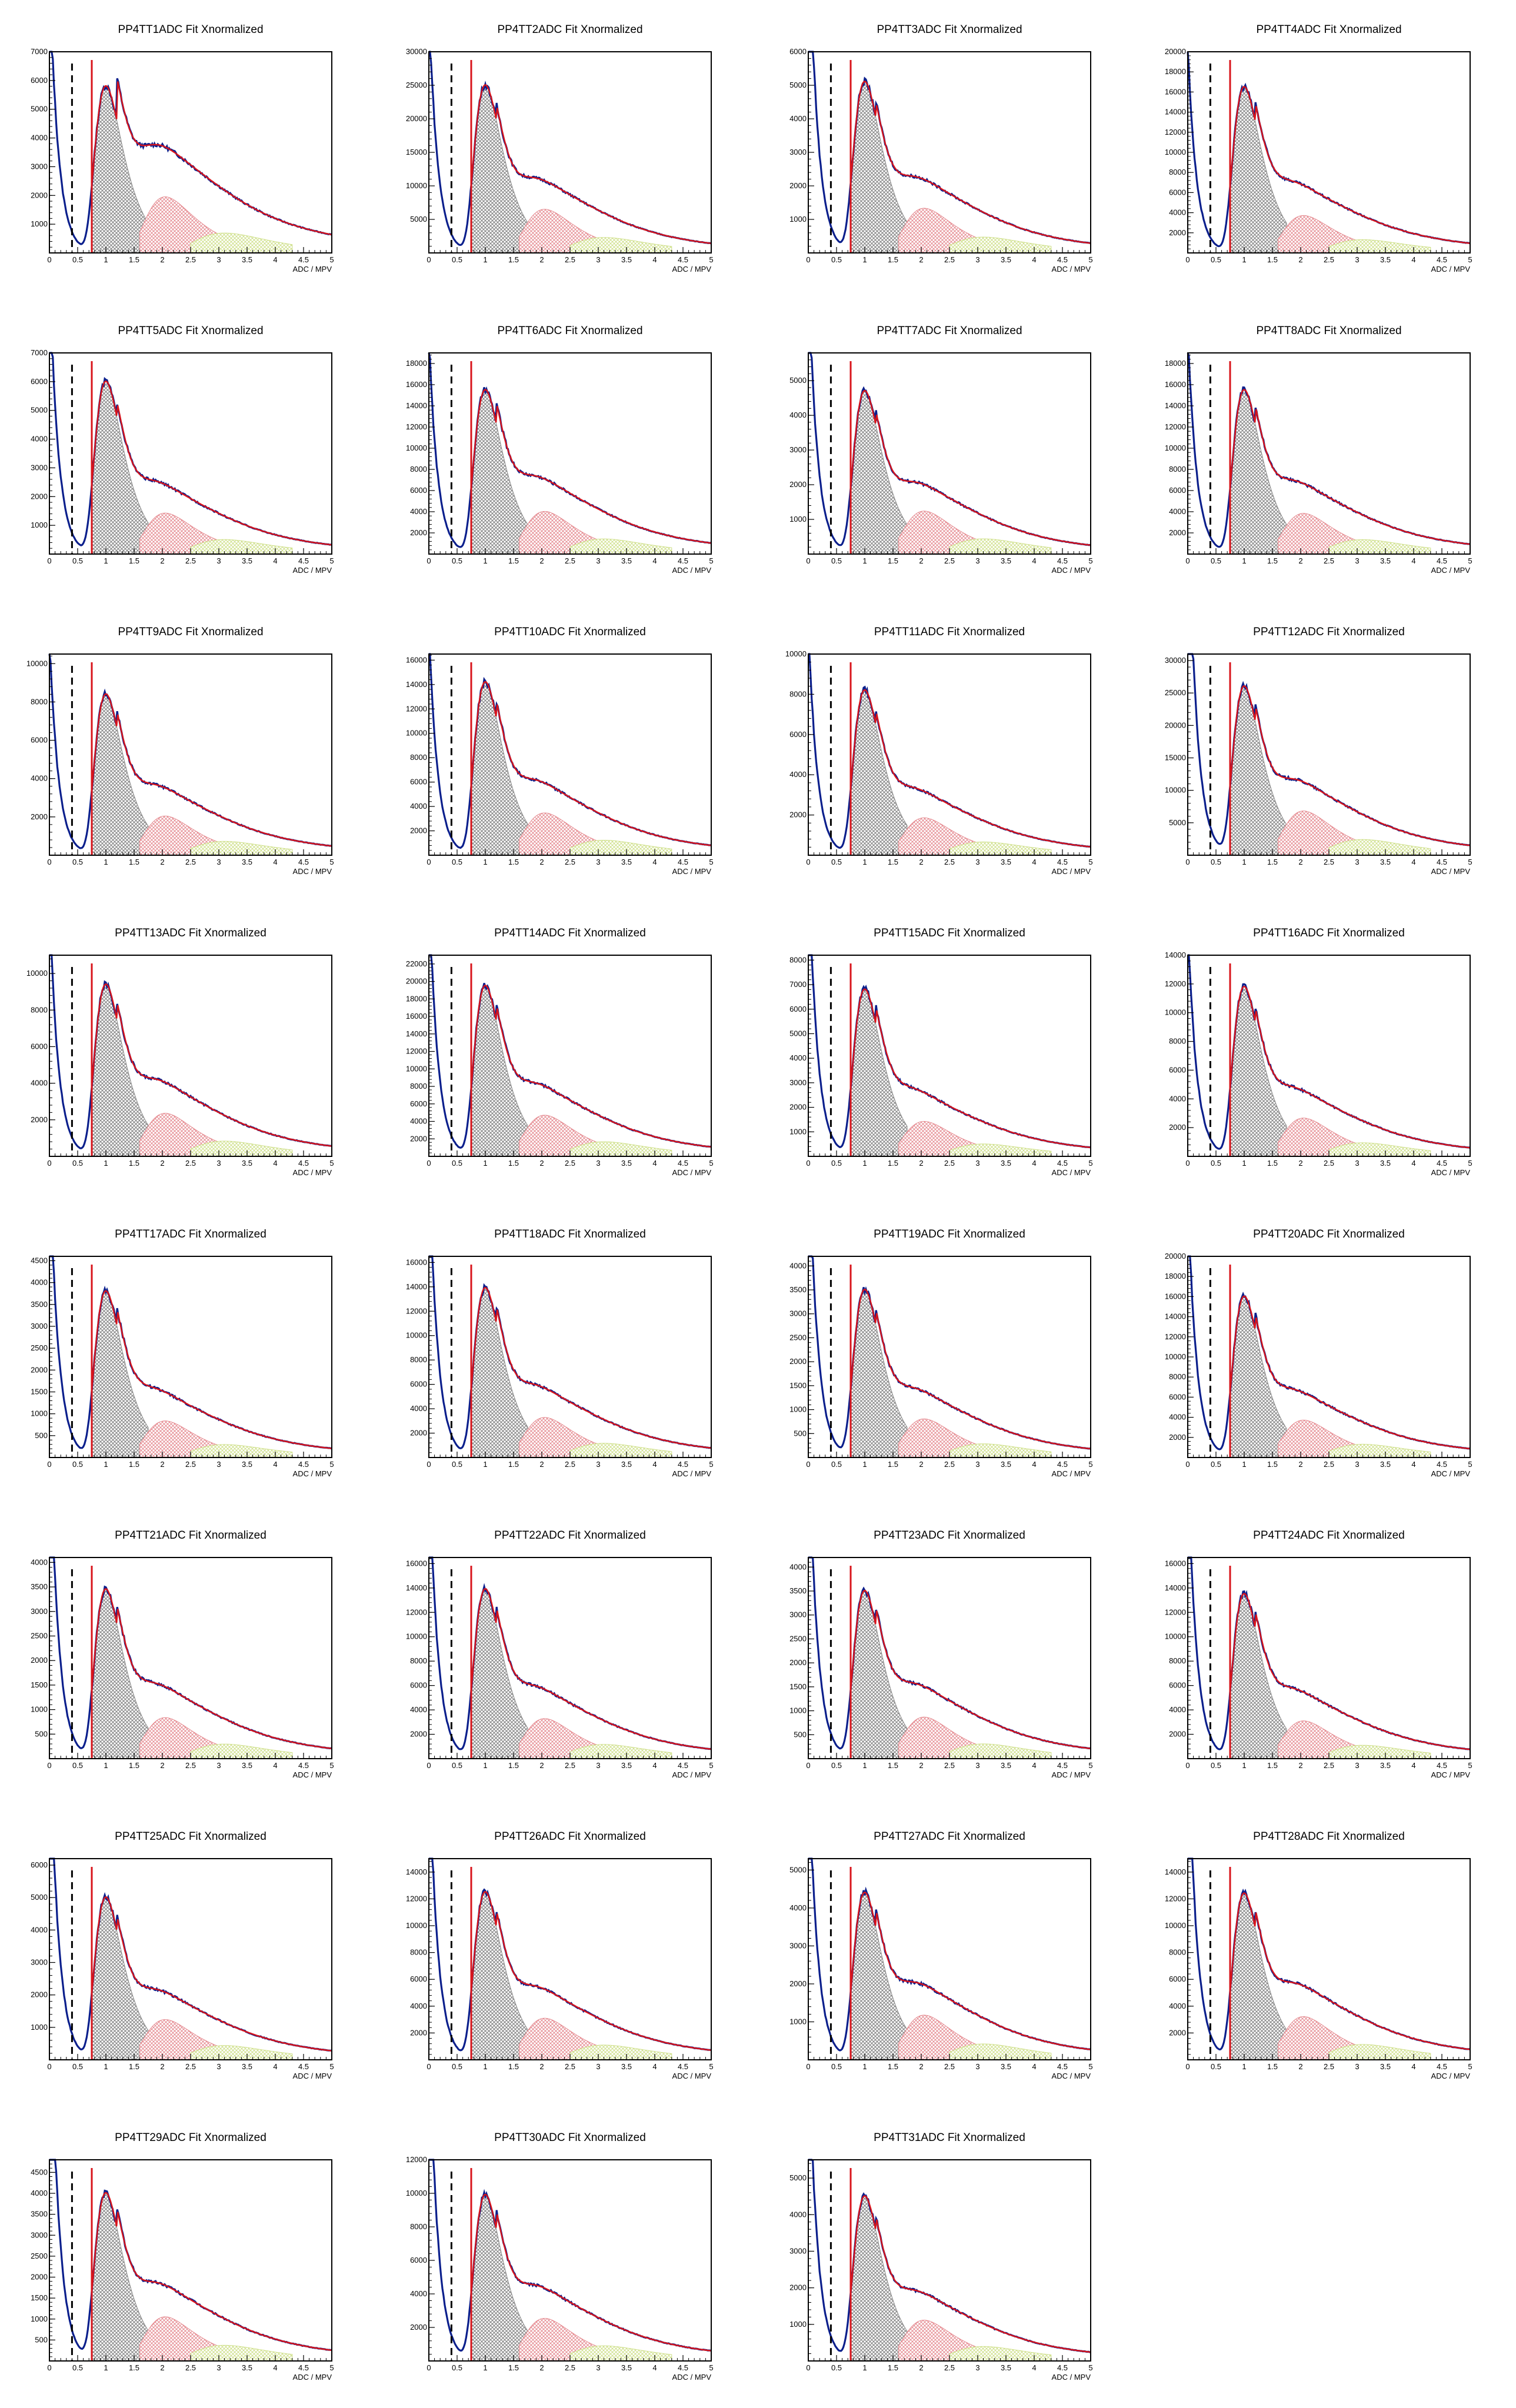 Image resolution: width=1516 pixels, height=2408 pixels. I want to click on x-tick-label: 2, so click(541, 2367).